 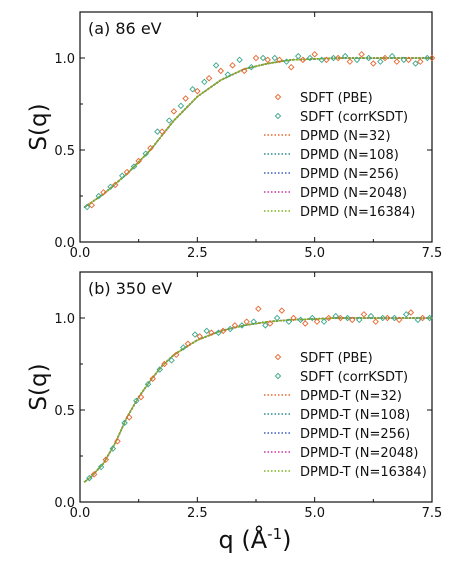 What do you see at coordinates (357, 212) in the screenshot?
I see `legend-label: DPMD (N=16384)` at bounding box center [357, 212].